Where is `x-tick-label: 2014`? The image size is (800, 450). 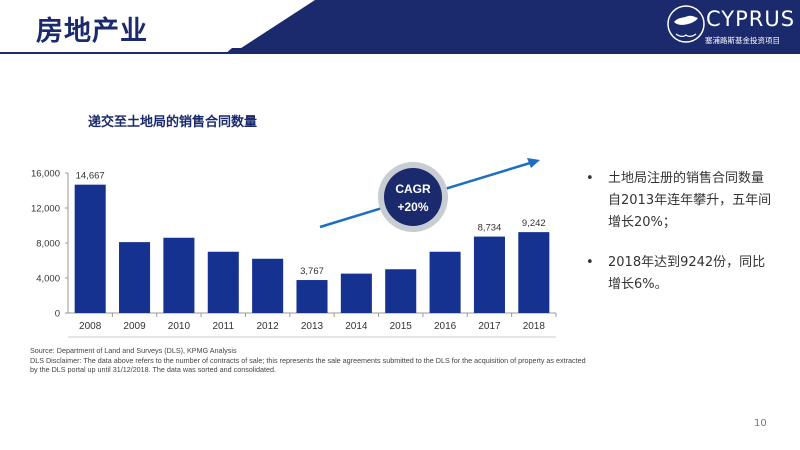
x-tick-label: 2014 is located at coordinates (356, 326).